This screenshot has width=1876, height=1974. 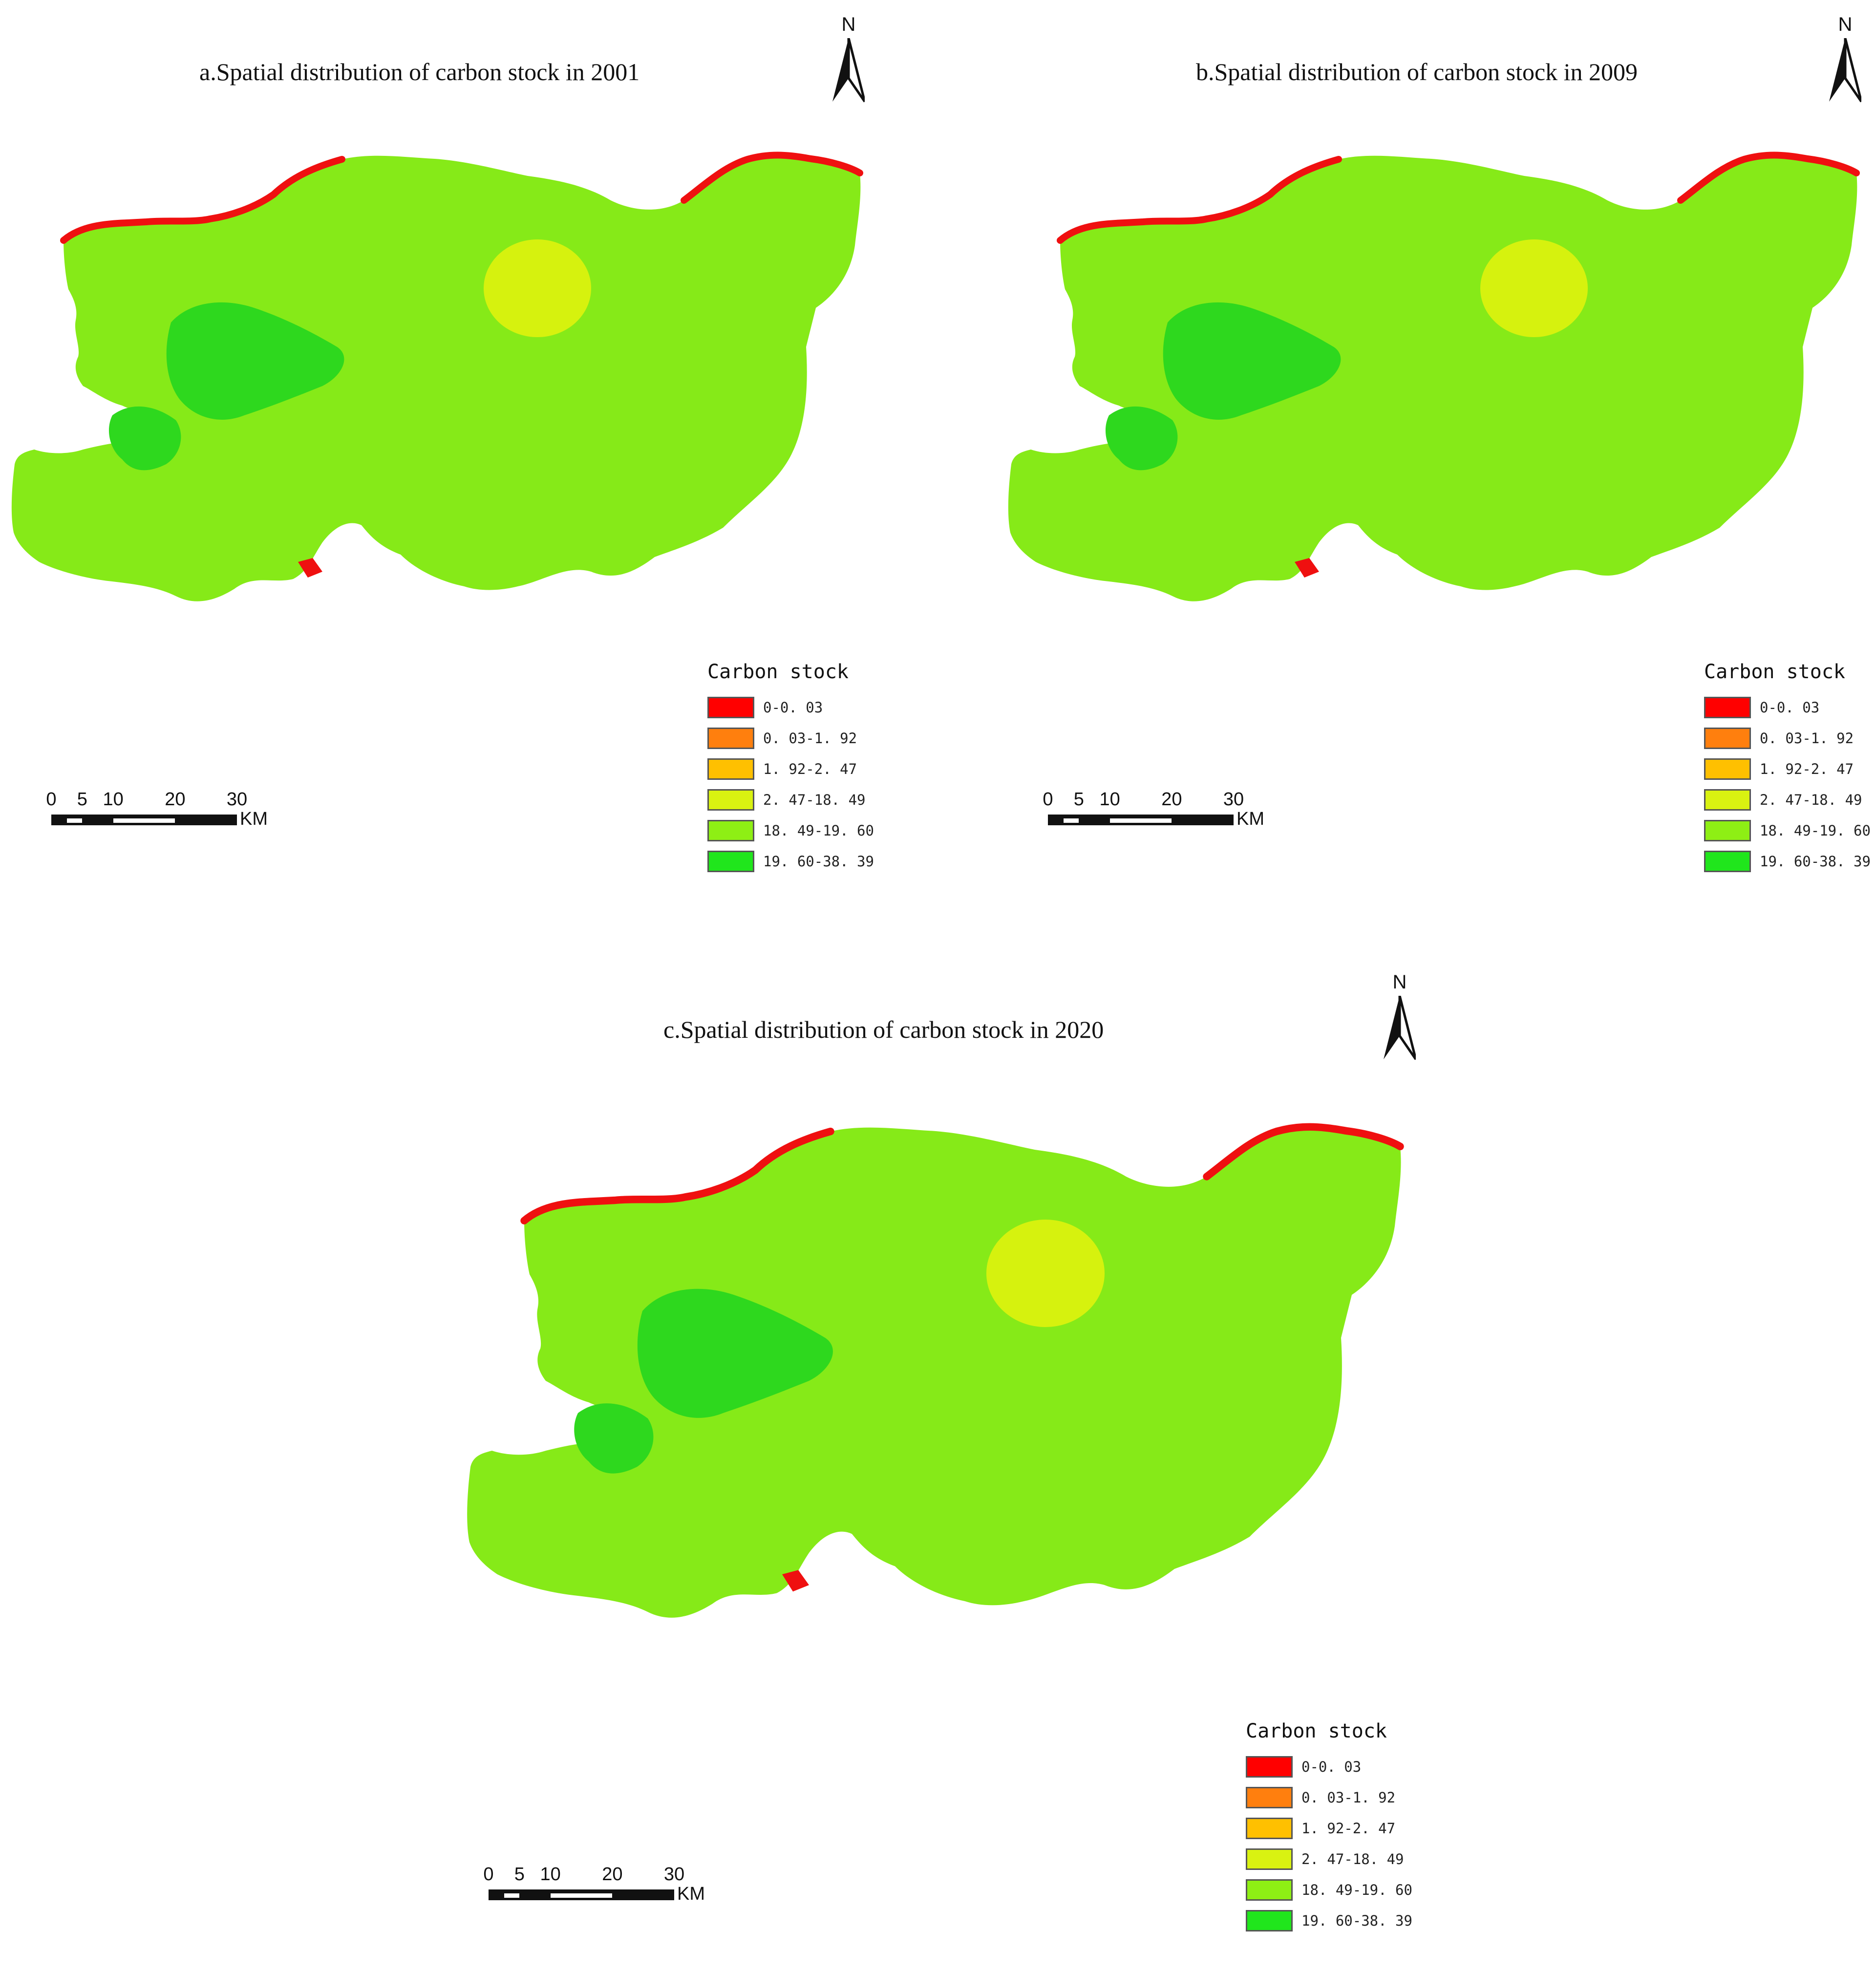 What do you see at coordinates (1356, 1920) in the screenshot?
I see `legend-label: 19. 60-38. 39` at bounding box center [1356, 1920].